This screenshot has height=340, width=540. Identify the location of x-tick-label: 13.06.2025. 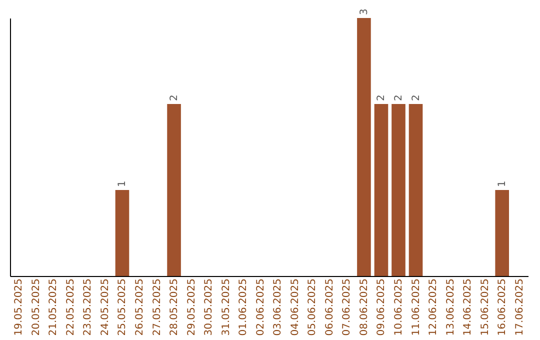
(450, 307).